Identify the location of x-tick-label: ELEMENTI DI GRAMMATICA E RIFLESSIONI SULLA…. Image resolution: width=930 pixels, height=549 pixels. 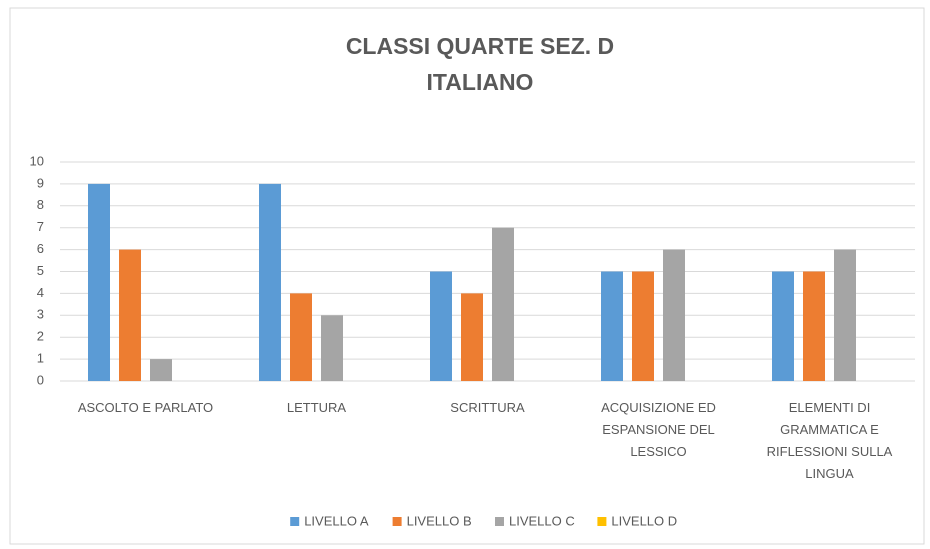
(830, 440).